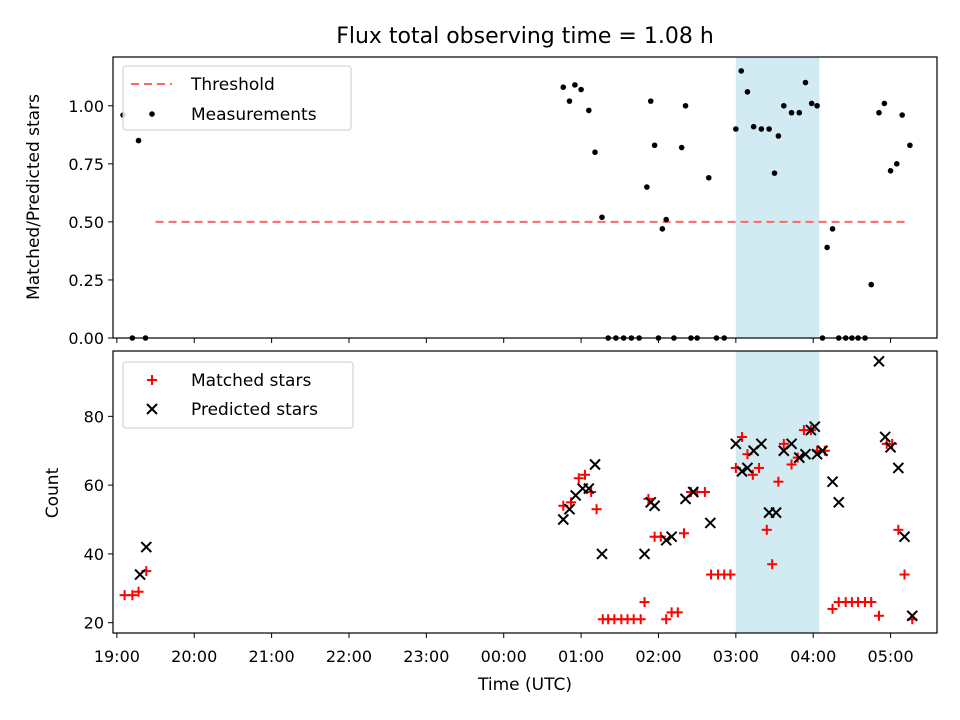  What do you see at coordinates (504, 340) in the screenshot?
I see `top-x-ticks` at bounding box center [504, 340].